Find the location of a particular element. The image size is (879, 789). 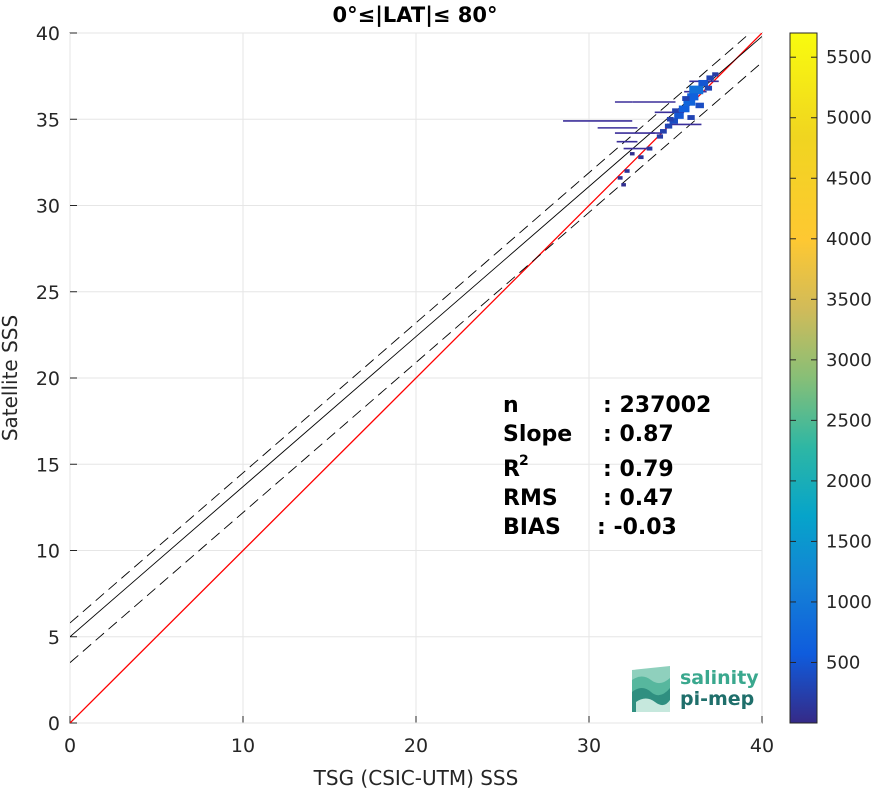

stats-bias-label: BIAS is located at coordinates (532, 527).